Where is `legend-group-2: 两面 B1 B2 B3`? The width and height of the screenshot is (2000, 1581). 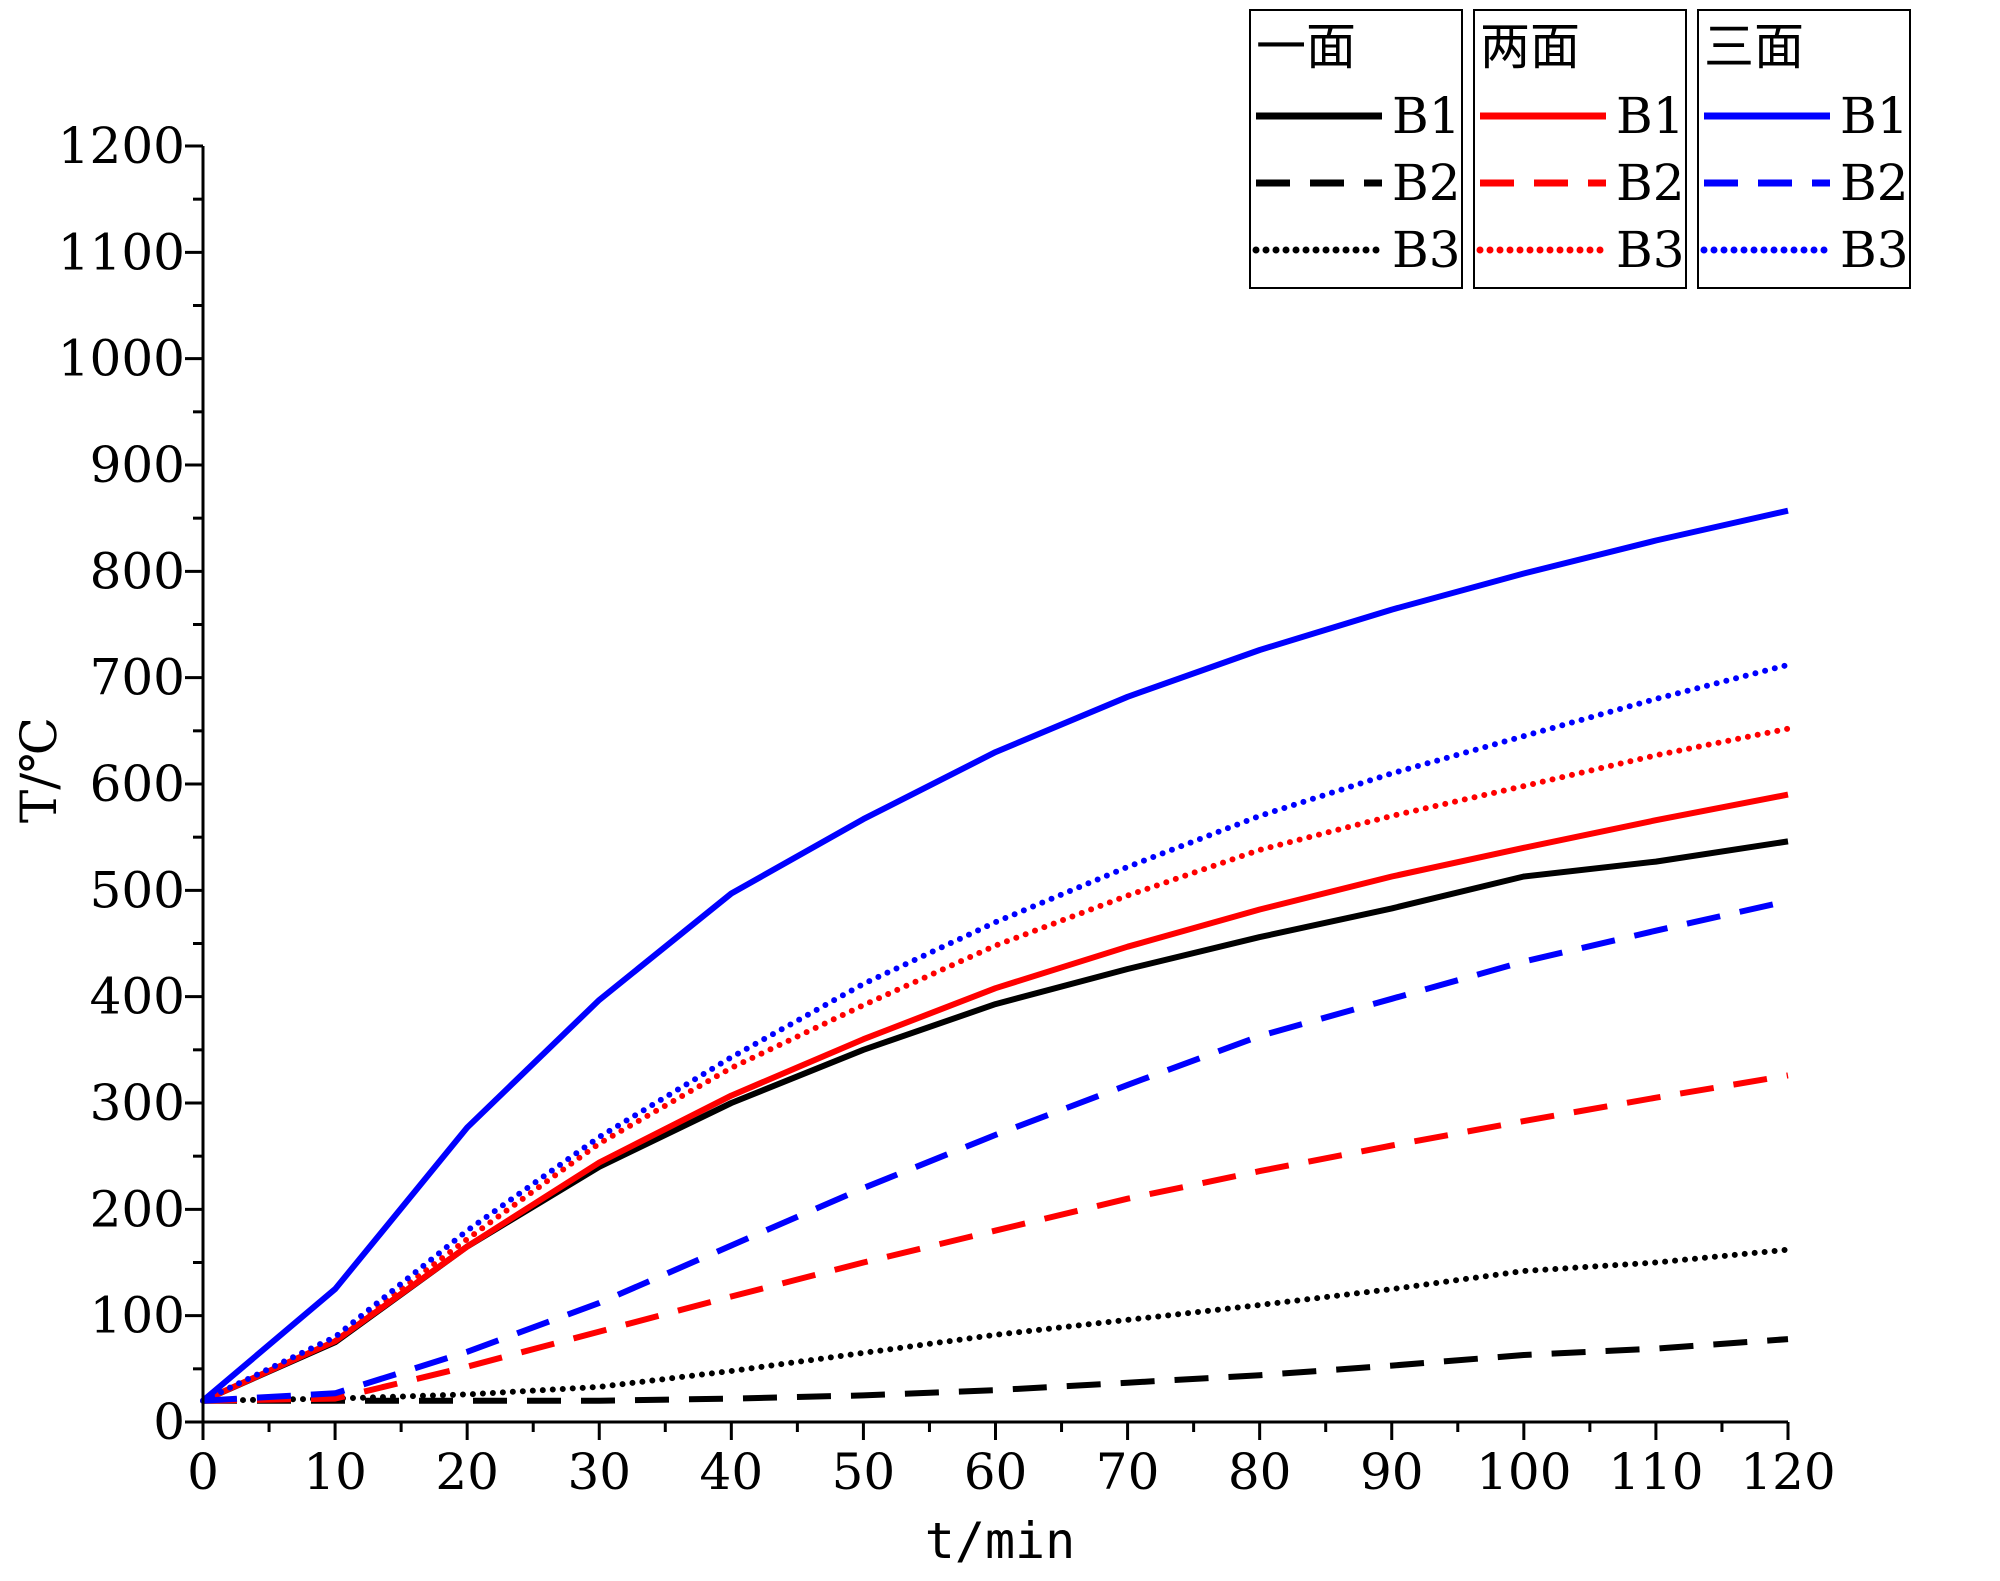
legend-group-2: 两面 B1 B2 B3 is located at coordinates (1580, 149).